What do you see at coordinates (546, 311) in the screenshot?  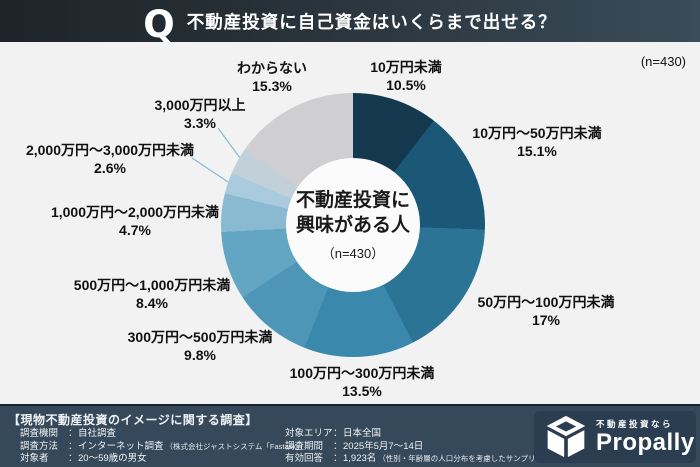 I see `segment-label-500k-1m: 50万円〜100万円未満 17%` at bounding box center [546, 311].